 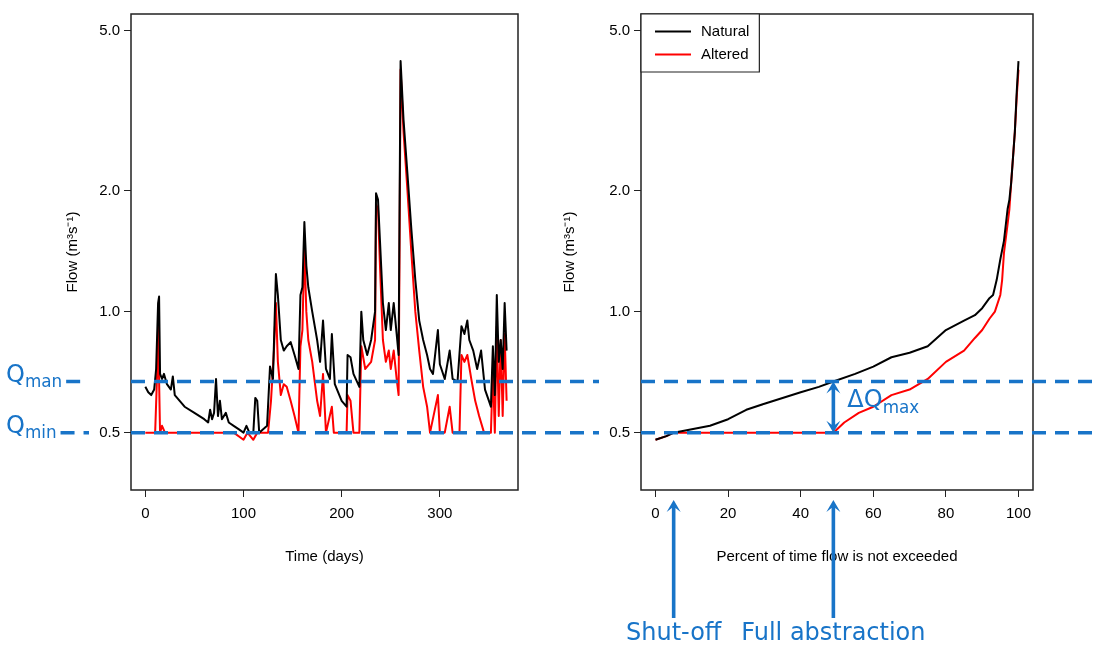 What do you see at coordinates (324, 556) in the screenshot?
I see `x-axis-title: Time (days)` at bounding box center [324, 556].